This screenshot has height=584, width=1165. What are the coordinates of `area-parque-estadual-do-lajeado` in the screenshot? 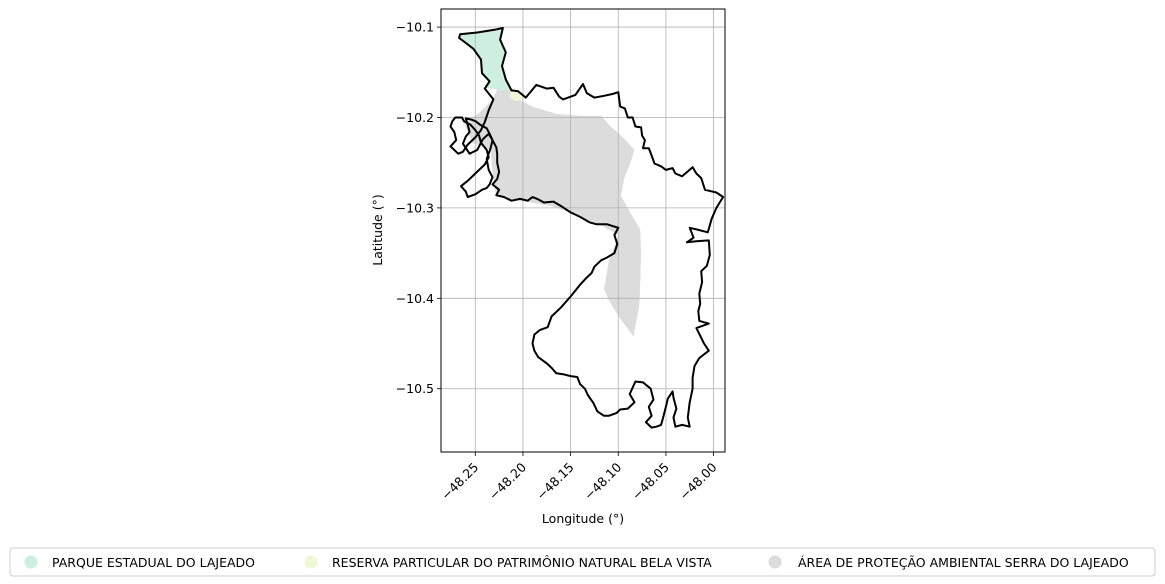 It's located at (486, 59).